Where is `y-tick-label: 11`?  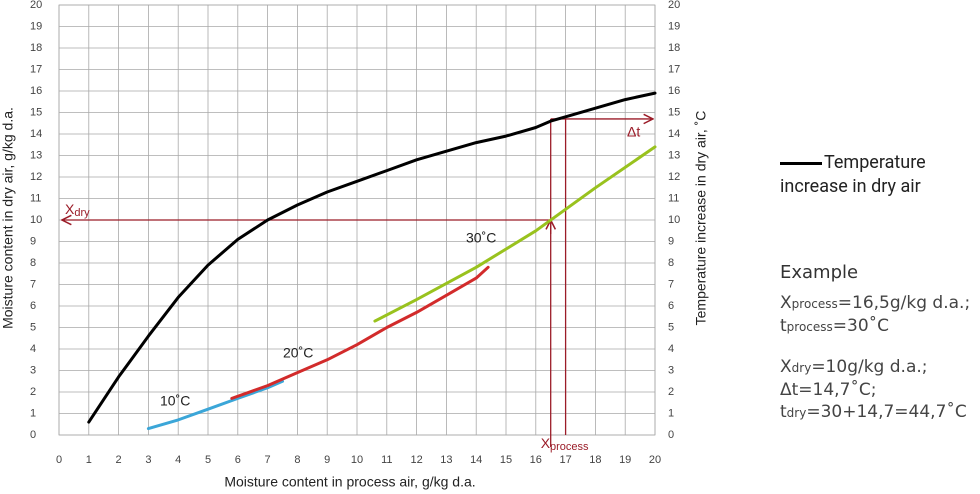
y-tick-label: 11 is located at coordinates (35, 198).